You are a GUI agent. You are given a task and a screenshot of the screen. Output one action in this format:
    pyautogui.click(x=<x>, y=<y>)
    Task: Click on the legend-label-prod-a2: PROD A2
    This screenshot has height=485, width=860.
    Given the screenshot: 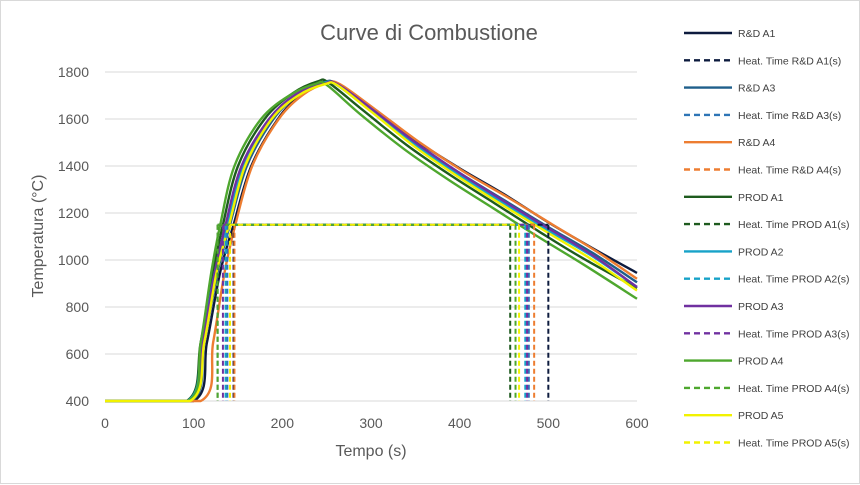 What is the action you would take?
    pyautogui.click(x=761, y=252)
    